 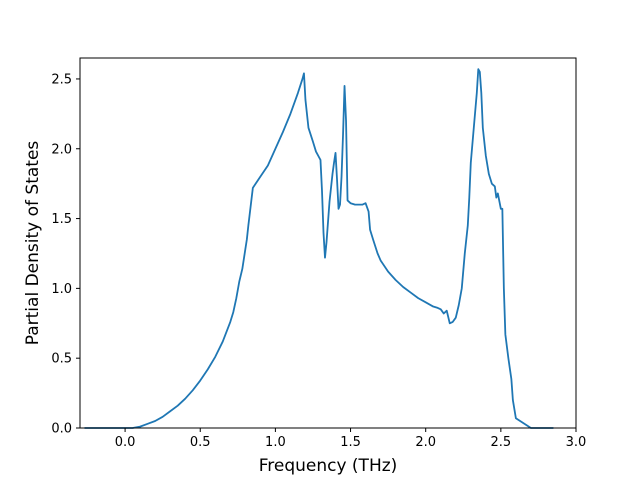 What do you see at coordinates (61, 359) in the screenshot?
I see `y-tick-label: 0.5` at bounding box center [61, 359].